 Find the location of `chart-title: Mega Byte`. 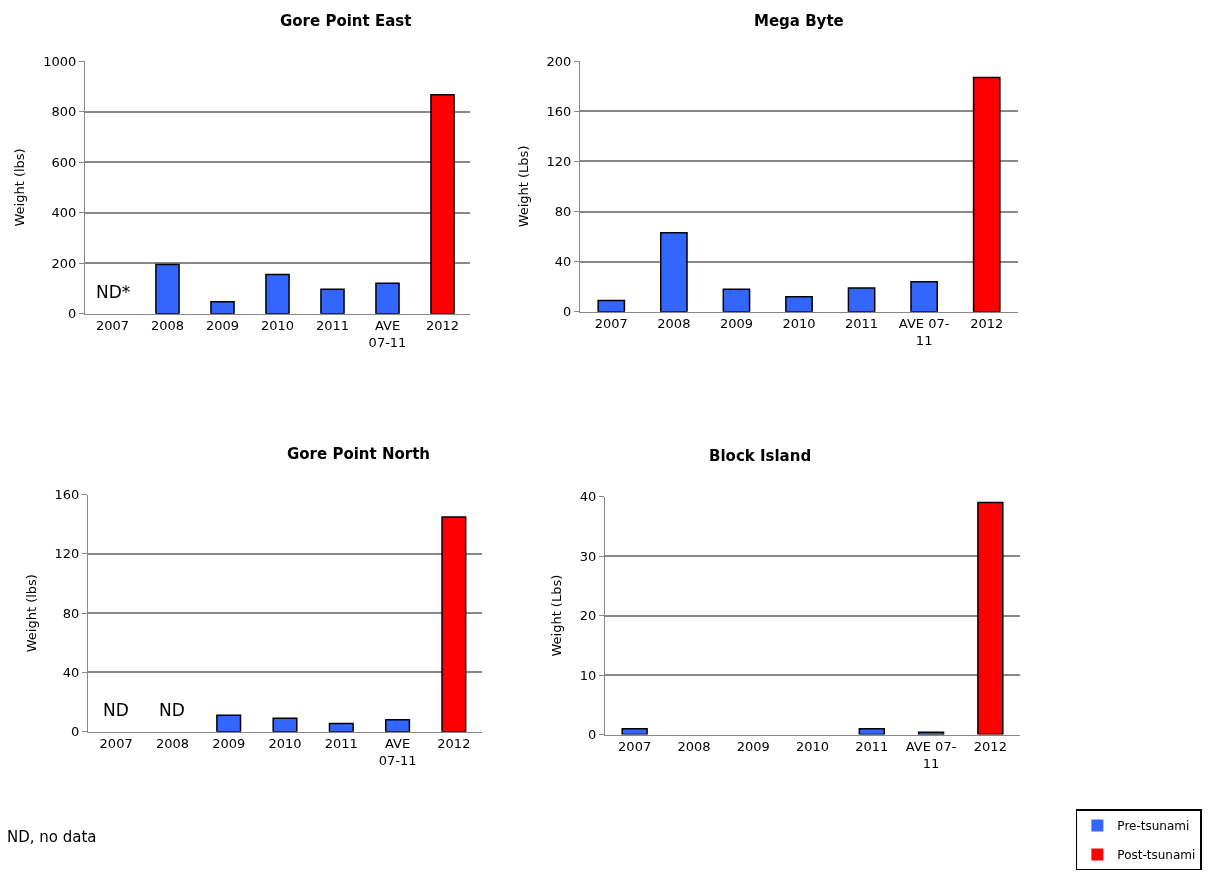

chart-title: Mega Byte is located at coordinates (799, 21).